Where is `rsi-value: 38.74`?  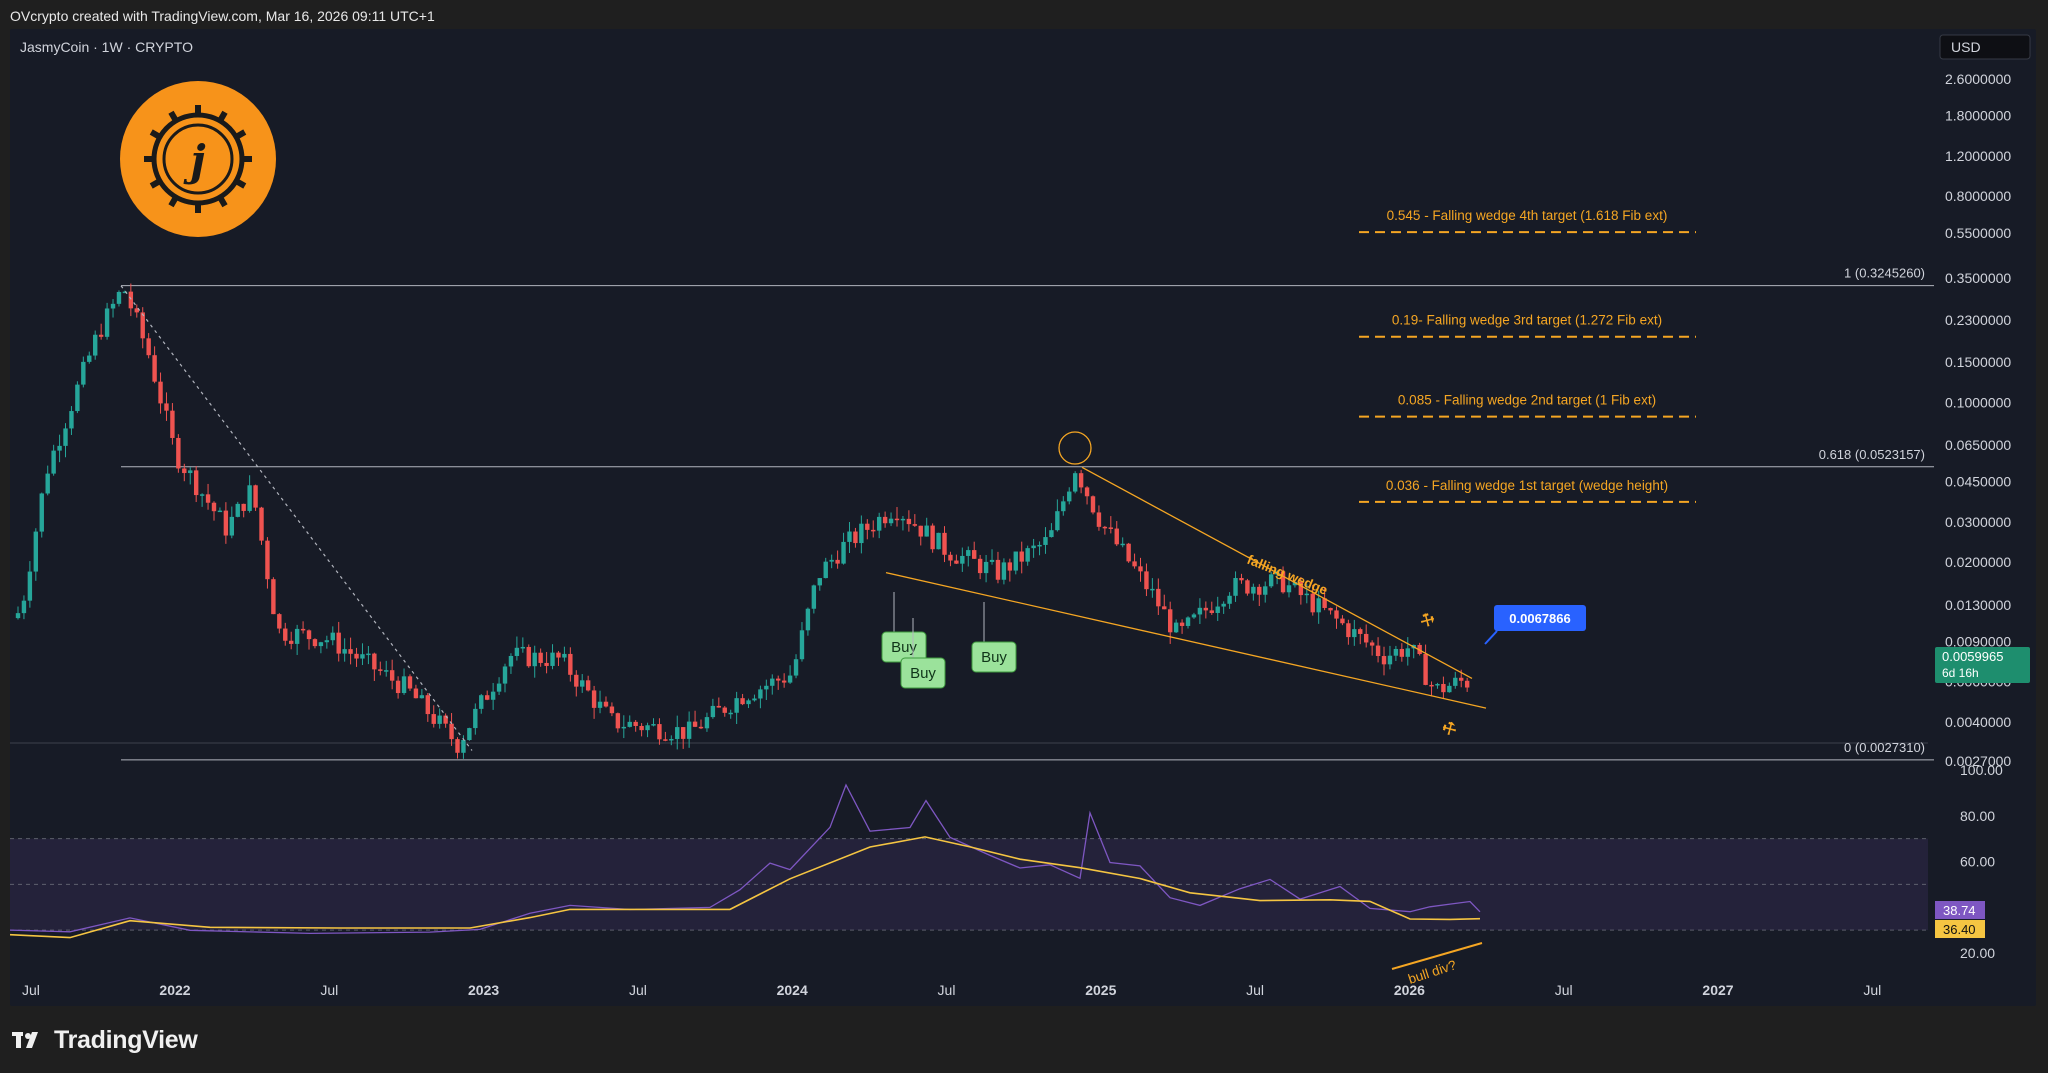 rsi-value: 38.74 is located at coordinates (1959, 910).